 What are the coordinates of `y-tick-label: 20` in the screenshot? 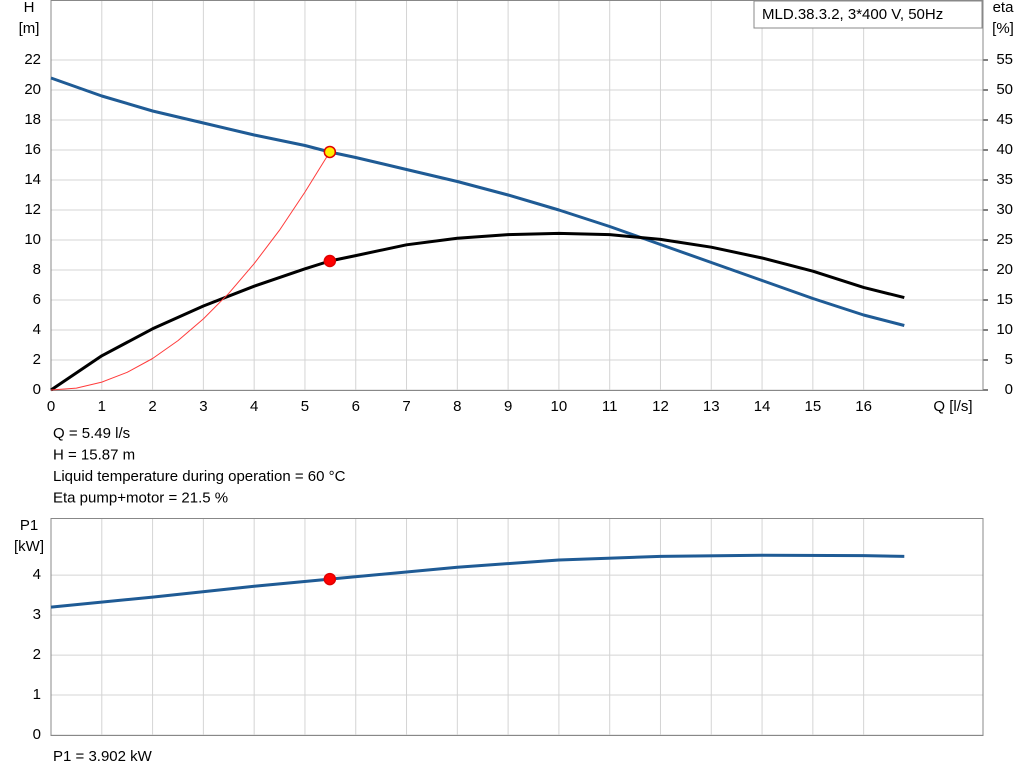 It's located at (32, 89).